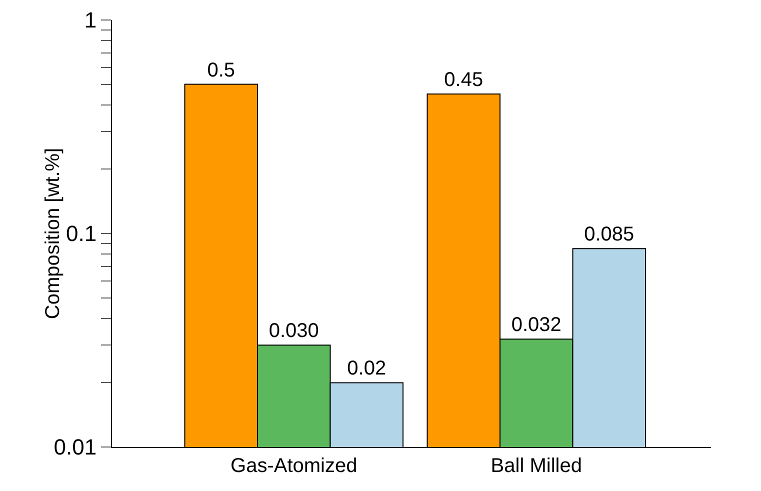 This screenshot has width=761, height=491. Describe the element at coordinates (75, 447) in the screenshot. I see `y-tick-label: 0.01` at that location.